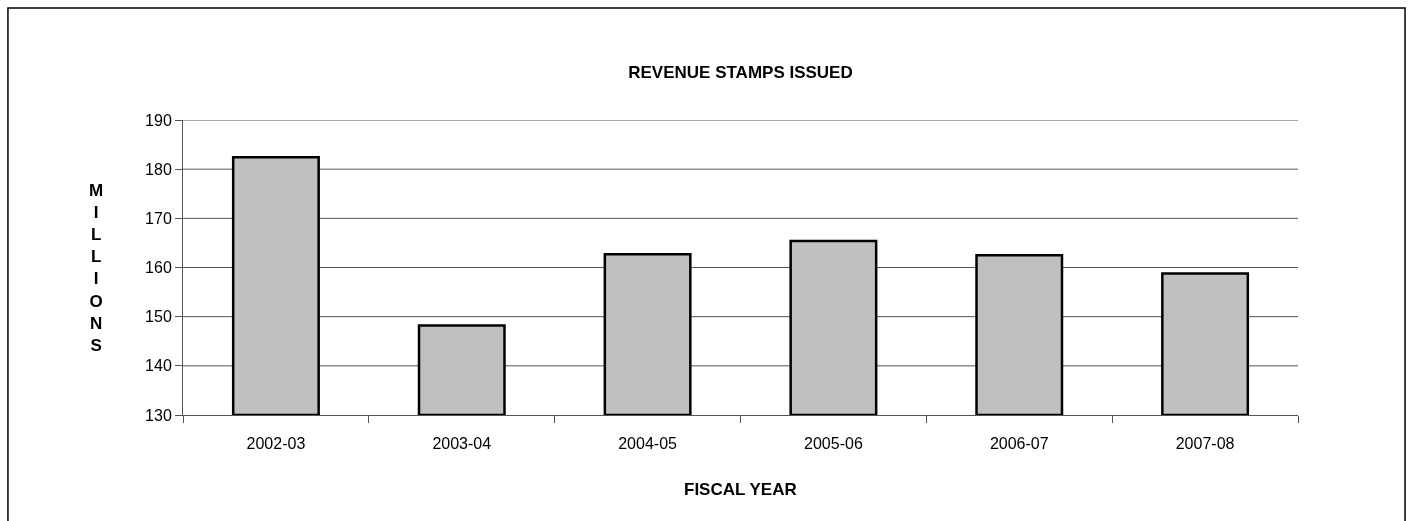 This screenshot has height=521, width=1415. What do you see at coordinates (462, 444) in the screenshot?
I see `x-tick-label: 2003-04` at bounding box center [462, 444].